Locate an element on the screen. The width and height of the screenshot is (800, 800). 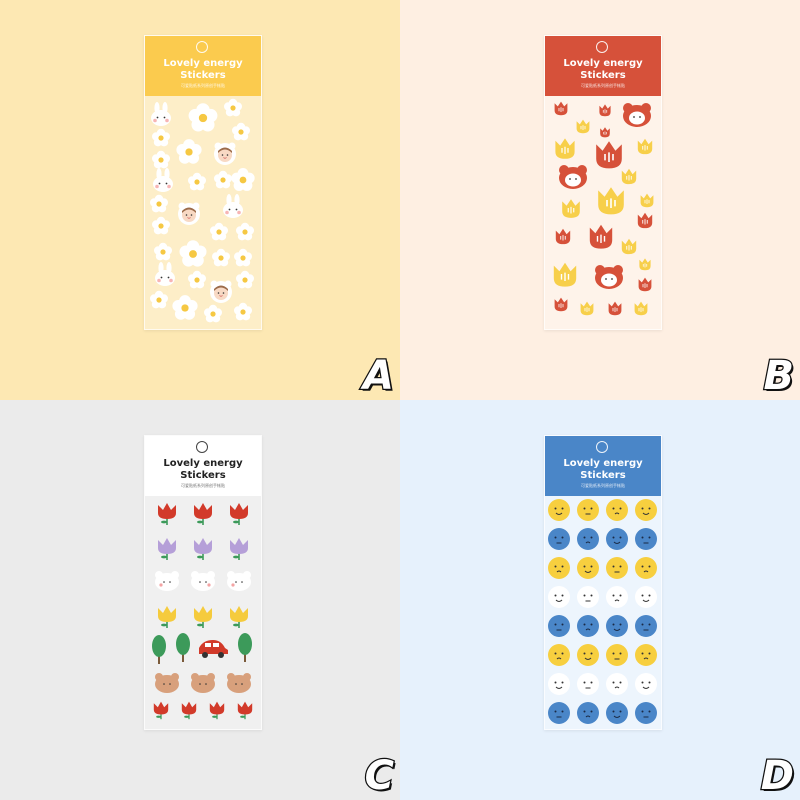
smiley-face-stickers is located at coordinates (602, 611).